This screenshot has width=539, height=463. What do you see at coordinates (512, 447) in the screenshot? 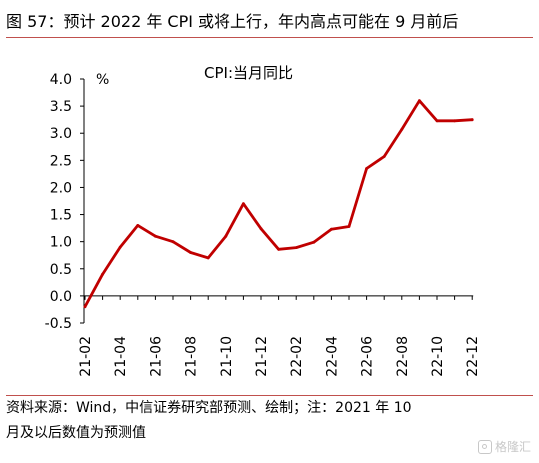
I see `watermark-text: 格隆汇` at bounding box center [512, 447].